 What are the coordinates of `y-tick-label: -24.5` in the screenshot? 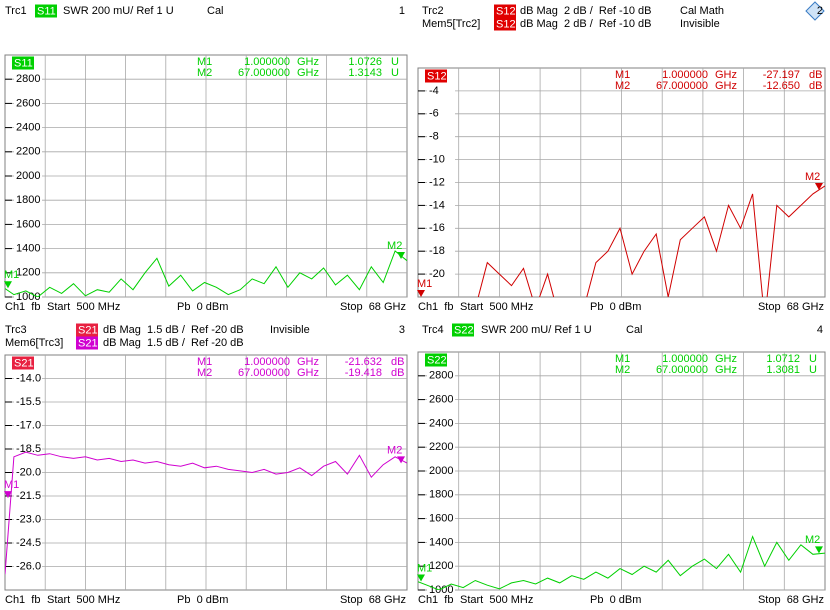 It's located at (28, 543).